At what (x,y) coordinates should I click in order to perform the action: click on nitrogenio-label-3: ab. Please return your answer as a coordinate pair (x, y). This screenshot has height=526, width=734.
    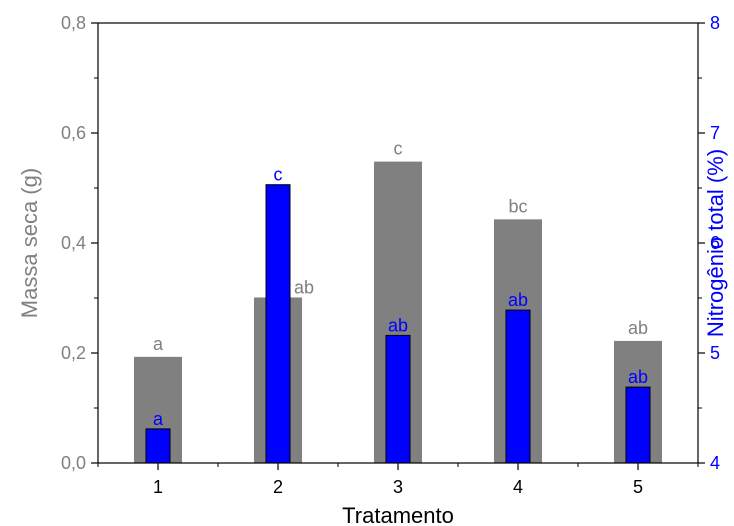
    Looking at the image, I should click on (398, 325).